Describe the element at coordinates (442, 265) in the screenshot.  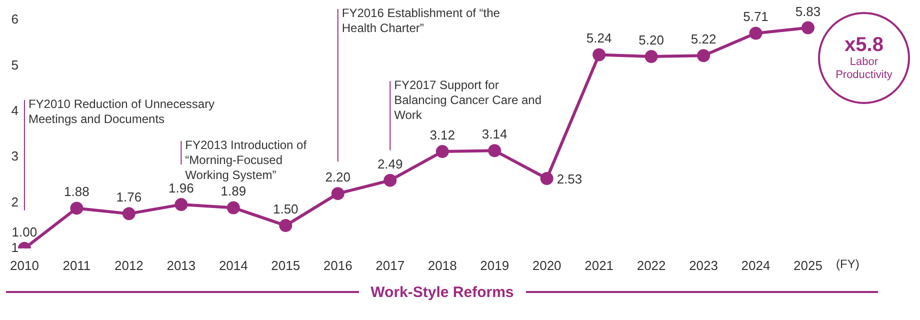
I see `x-tick-label: 2018` at that location.